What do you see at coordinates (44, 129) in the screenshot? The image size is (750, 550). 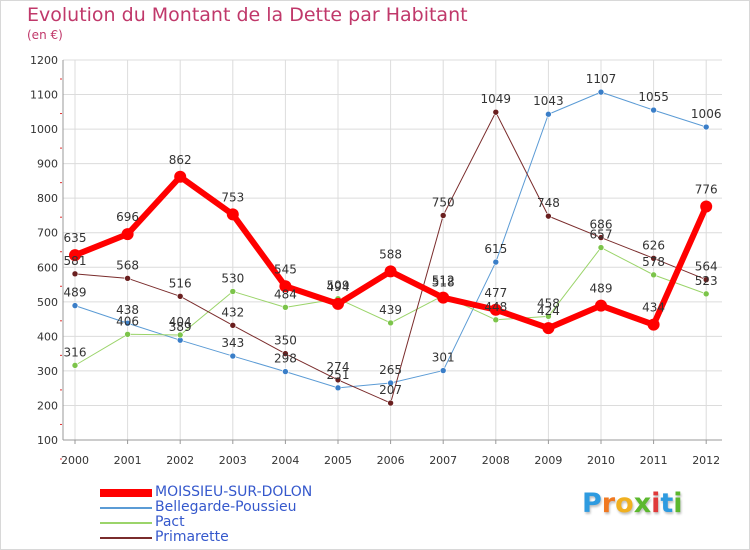 I see `y-tick-label: 1000` at bounding box center [44, 129].